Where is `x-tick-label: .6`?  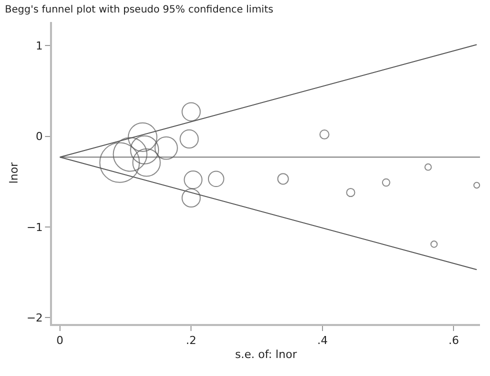 x-tick-label: .6 is located at coordinates (453, 341).